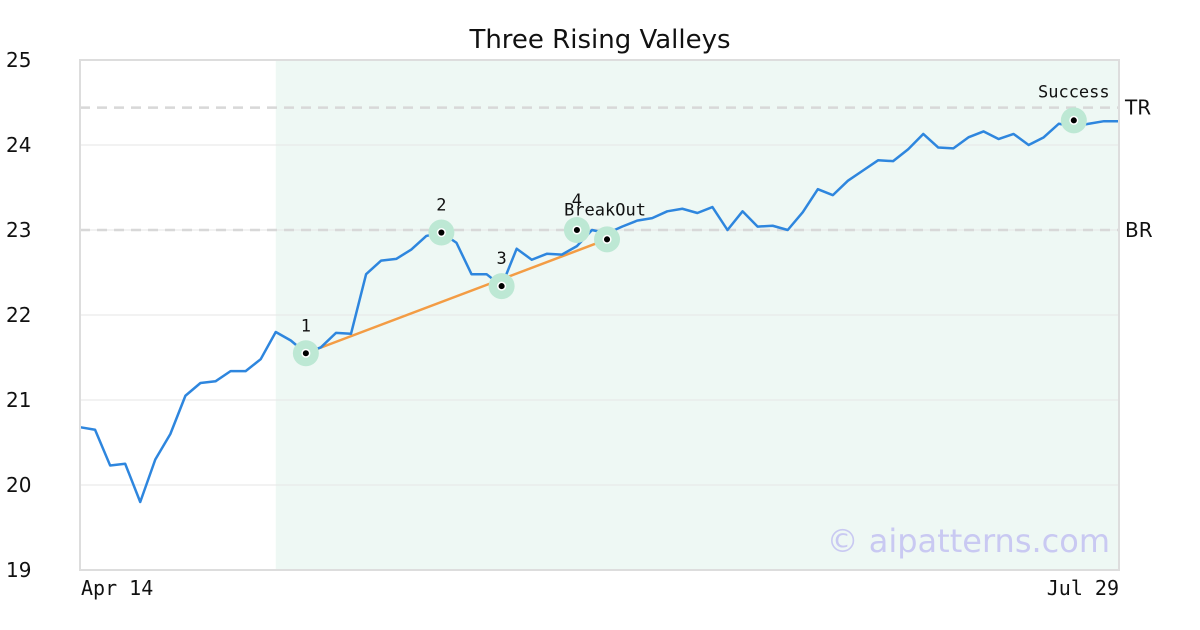 The image size is (1200, 630). I want to click on y-tick-label: 19, so click(18, 570).